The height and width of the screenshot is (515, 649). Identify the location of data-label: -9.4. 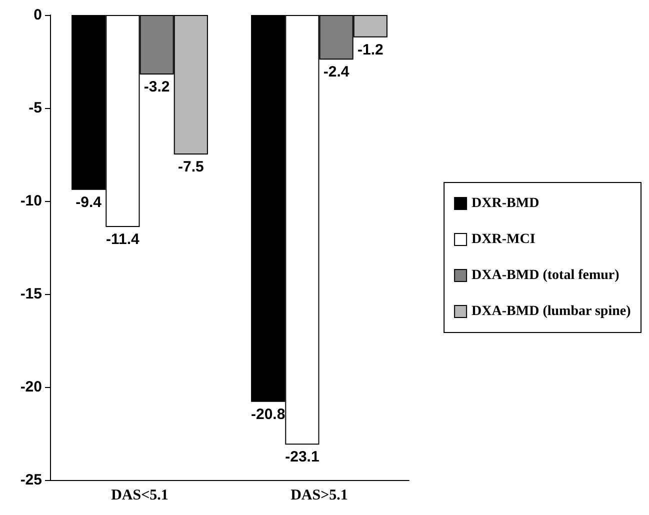
(89, 202).